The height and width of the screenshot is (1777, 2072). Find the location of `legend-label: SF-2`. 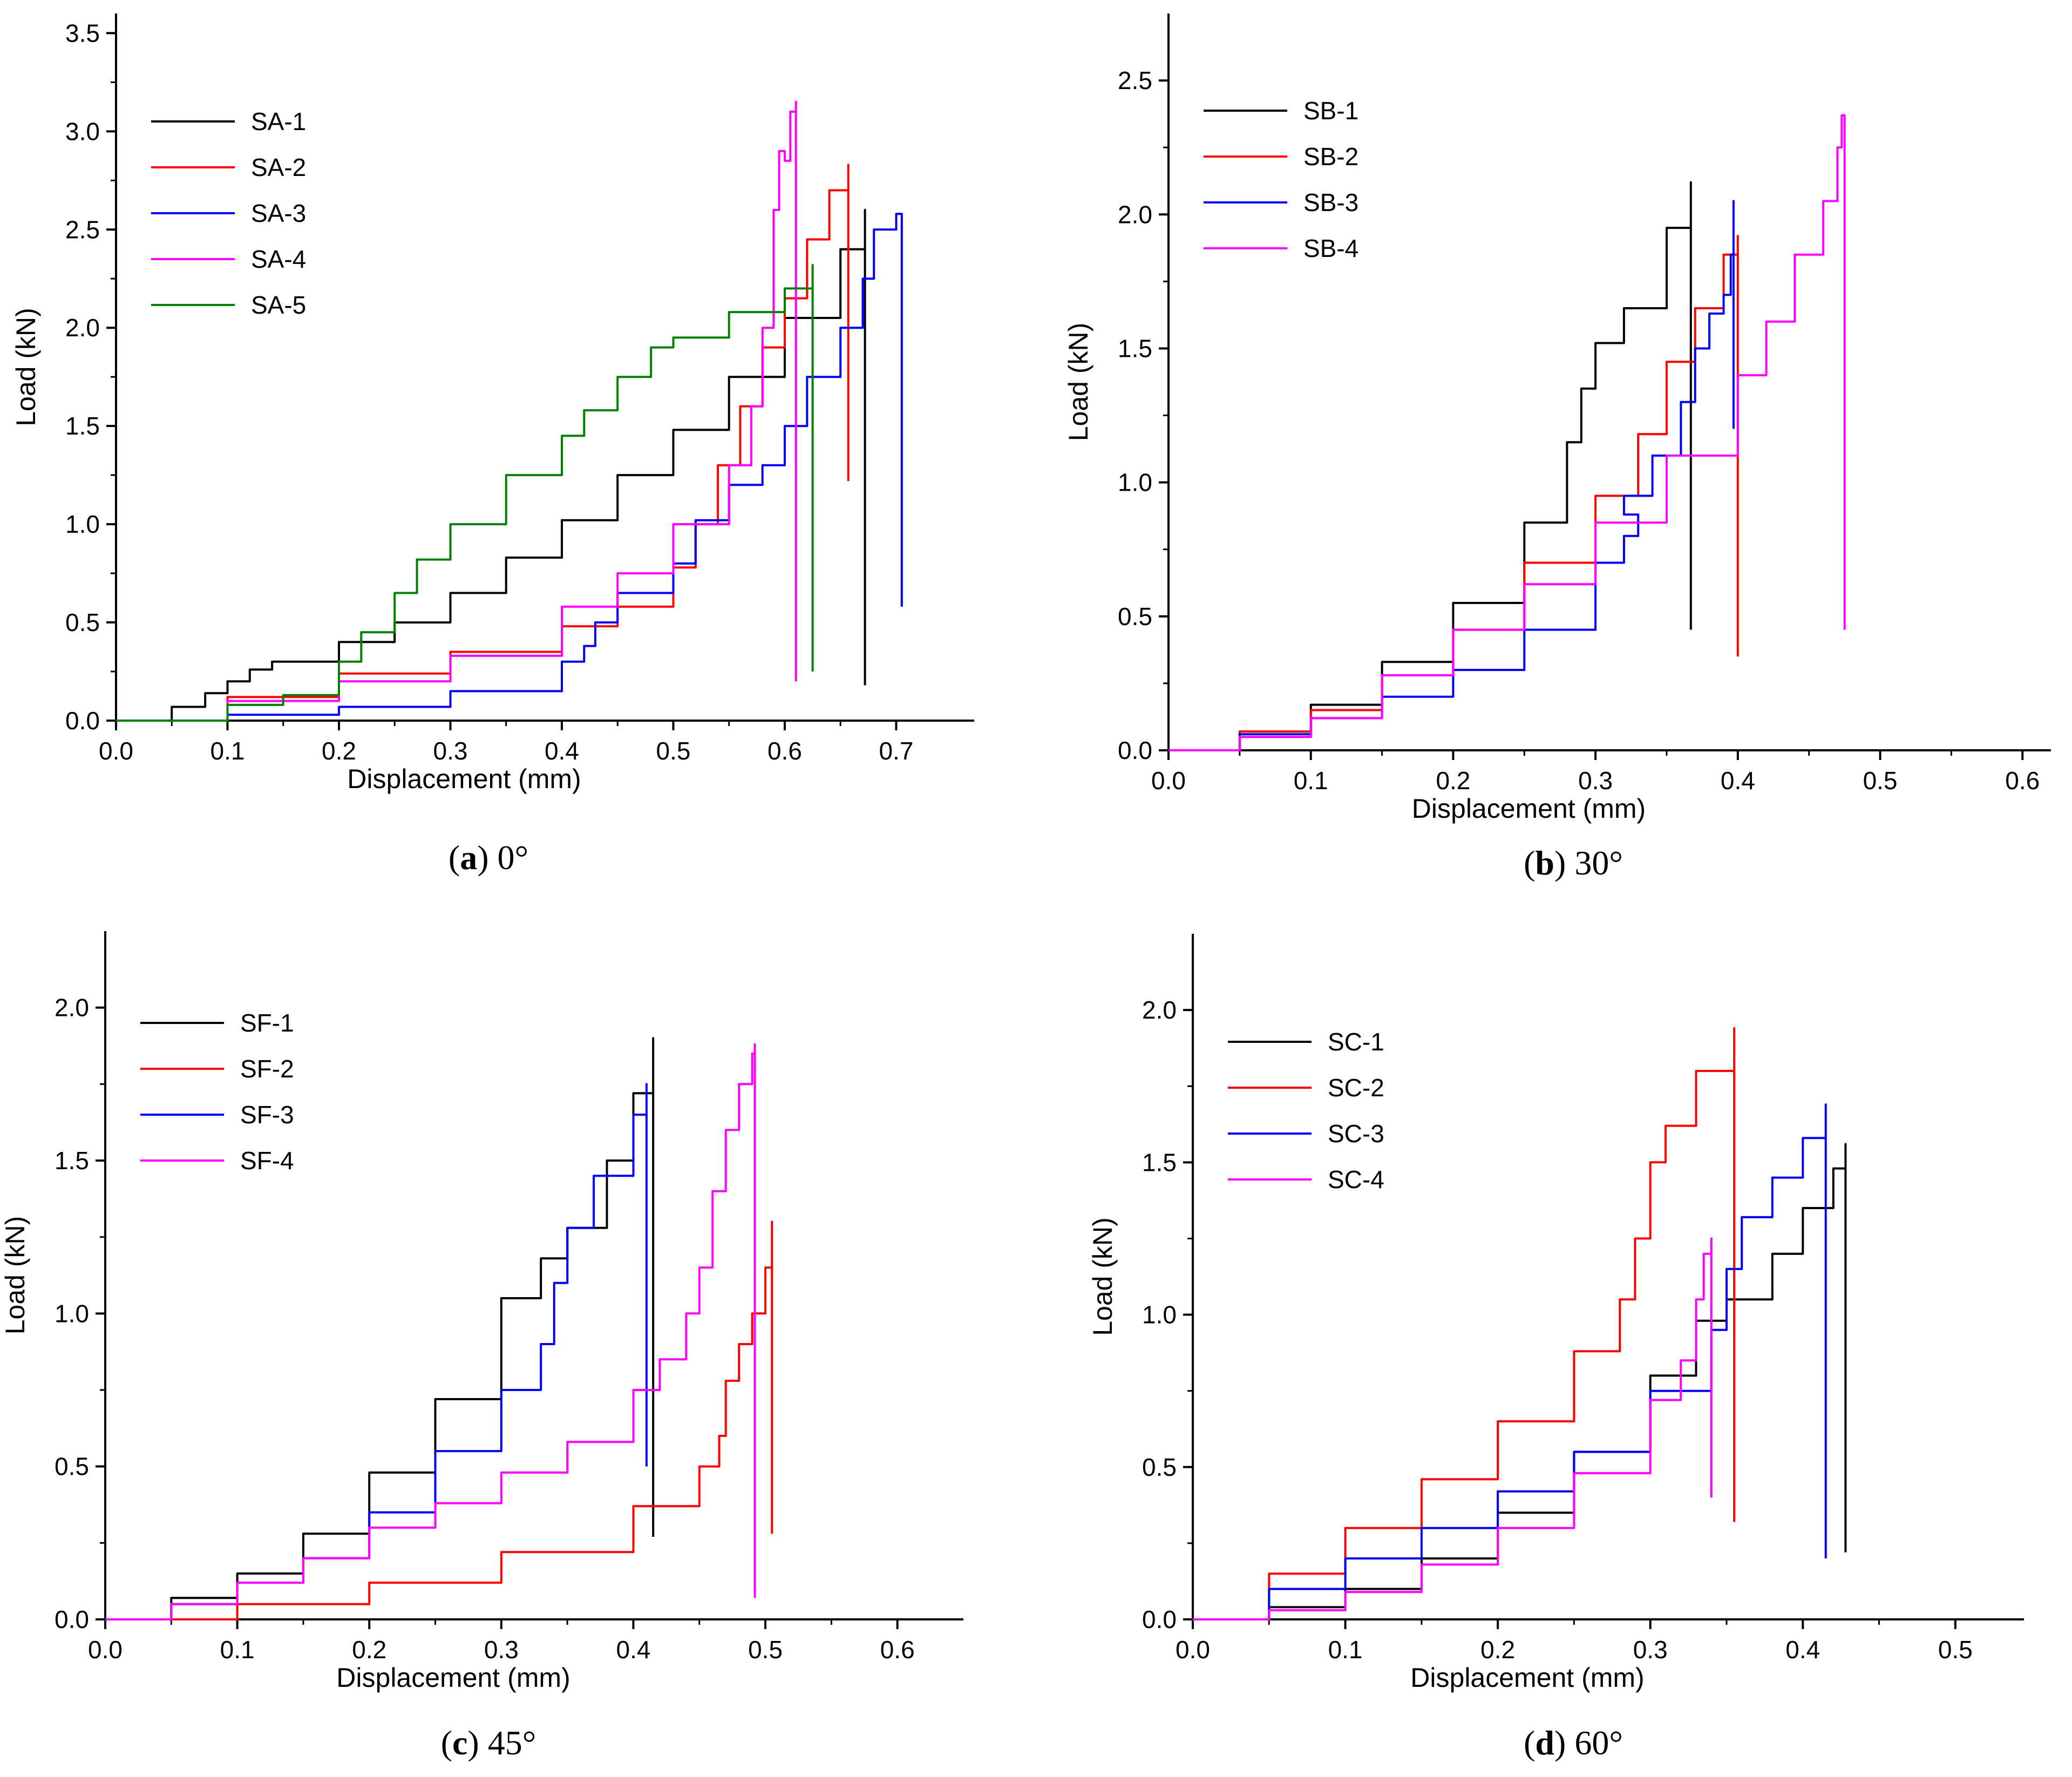

legend-label: SF-2 is located at coordinates (267, 1069).